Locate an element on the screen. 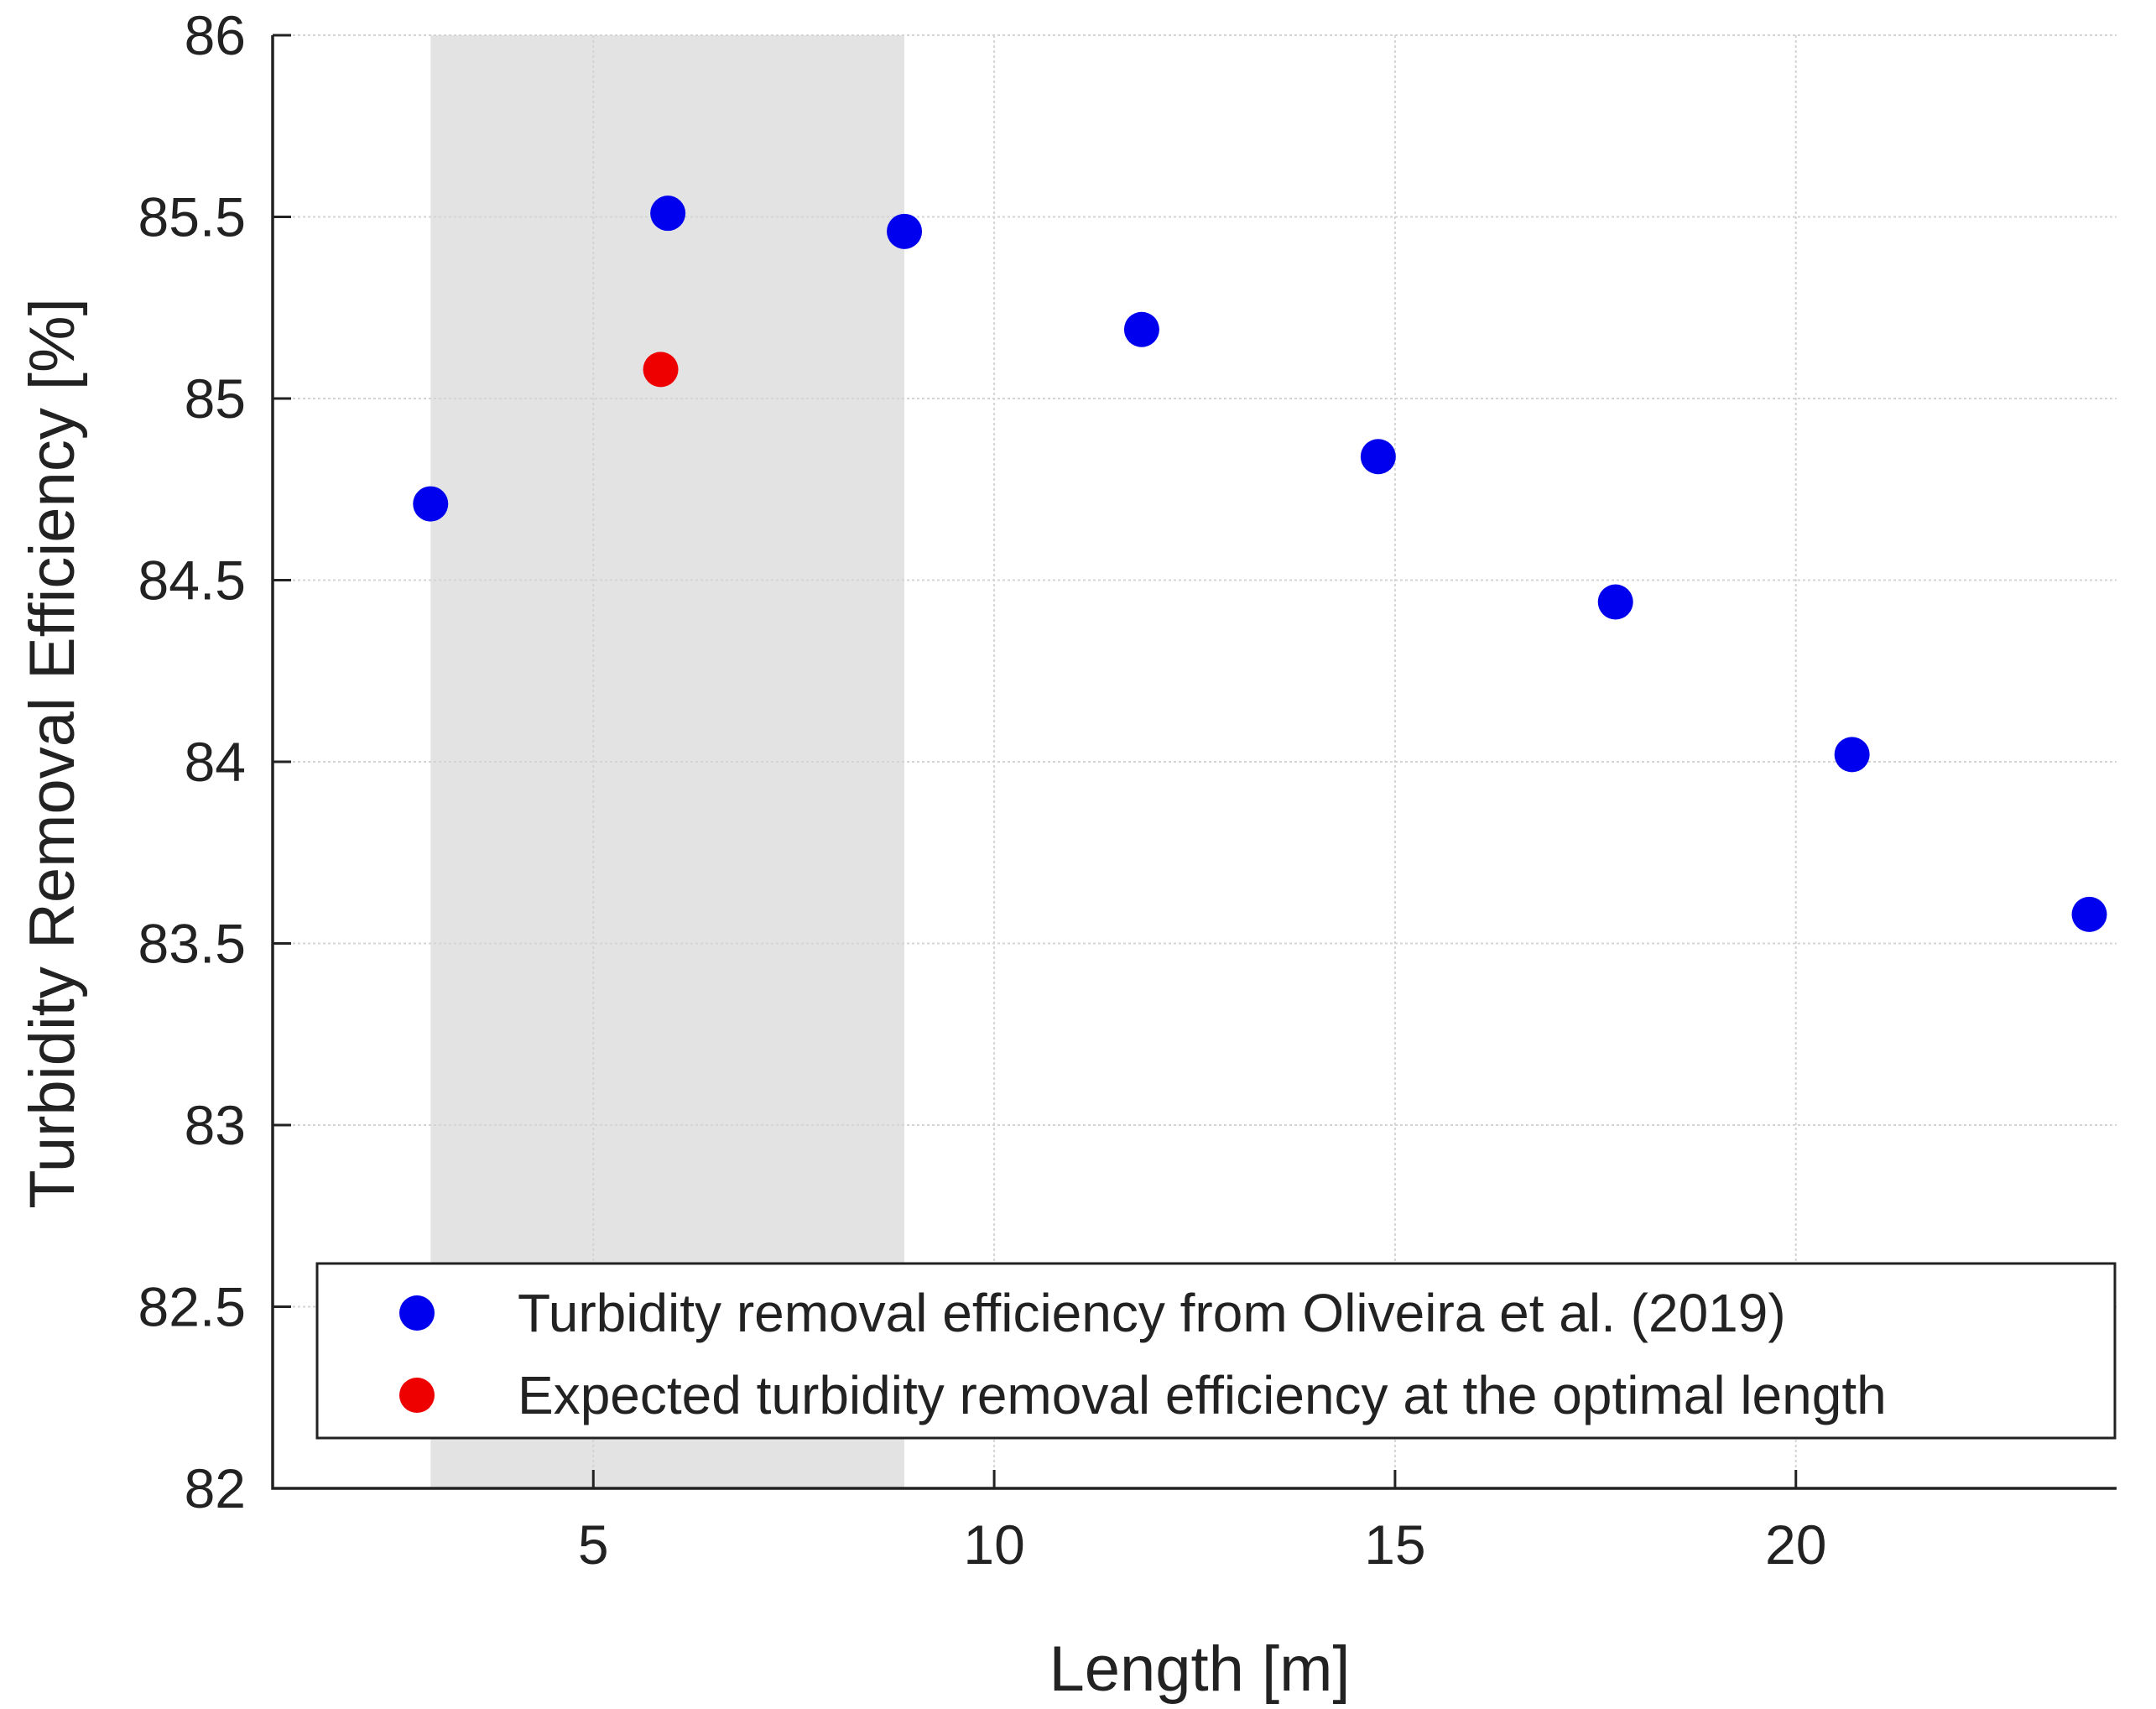  x-tick-label: 20 is located at coordinates (1795, 1545).